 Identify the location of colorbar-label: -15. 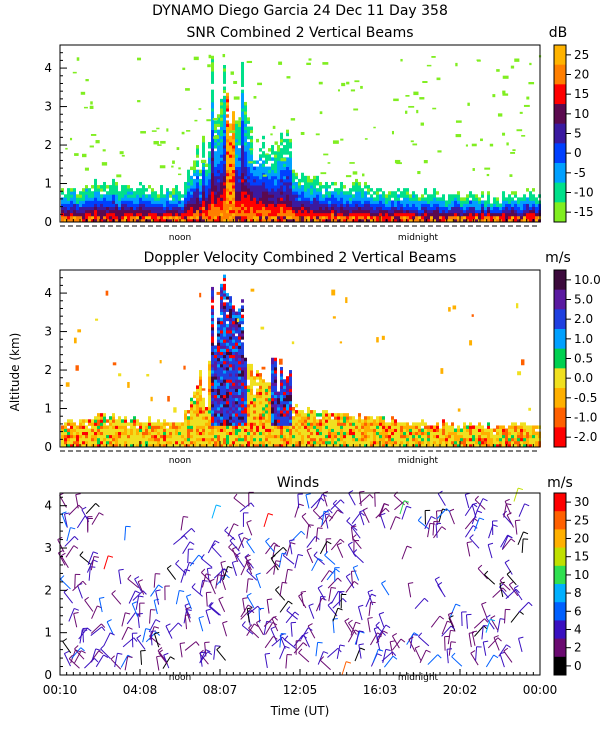
(584, 212).